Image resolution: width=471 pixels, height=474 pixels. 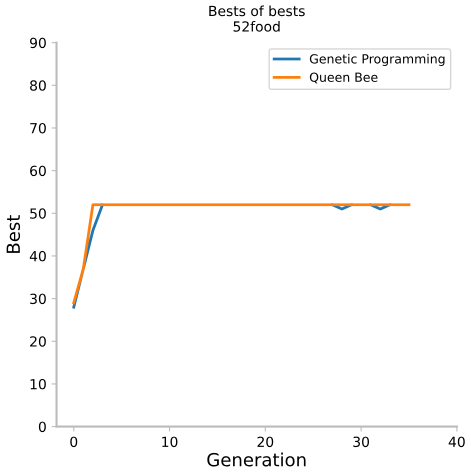 I want to click on y-tick-label: 80, so click(x=38, y=85).